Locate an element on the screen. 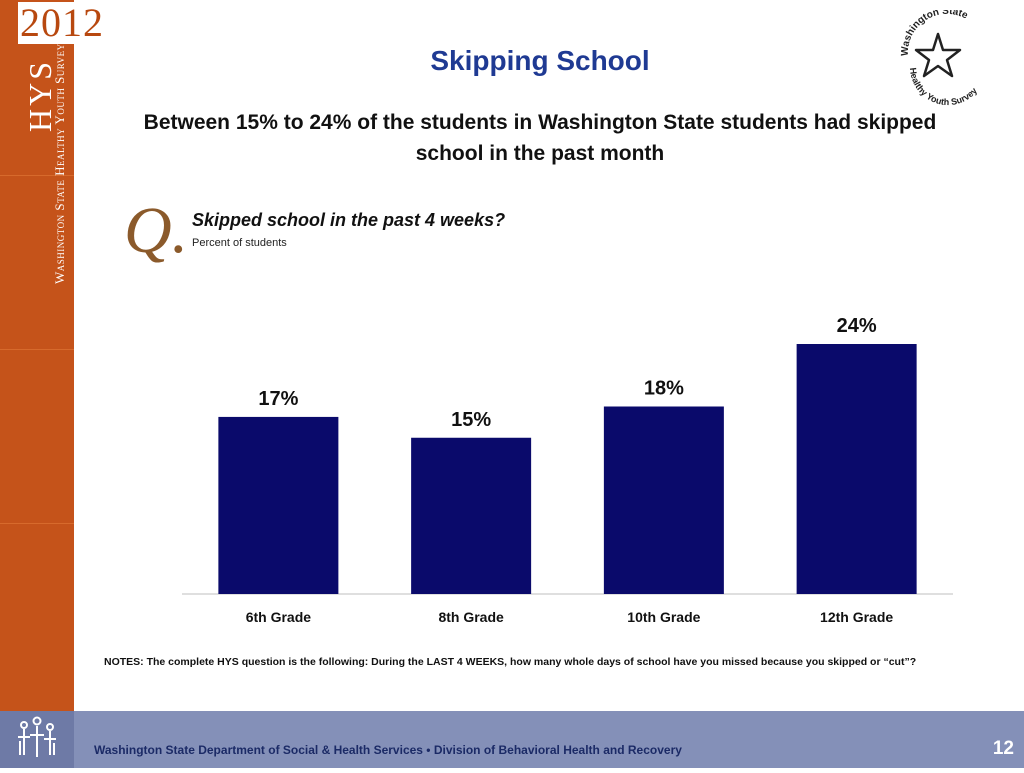 The width and height of the screenshot is (1024, 773). data-label-2: 15% is located at coordinates (471, 420).